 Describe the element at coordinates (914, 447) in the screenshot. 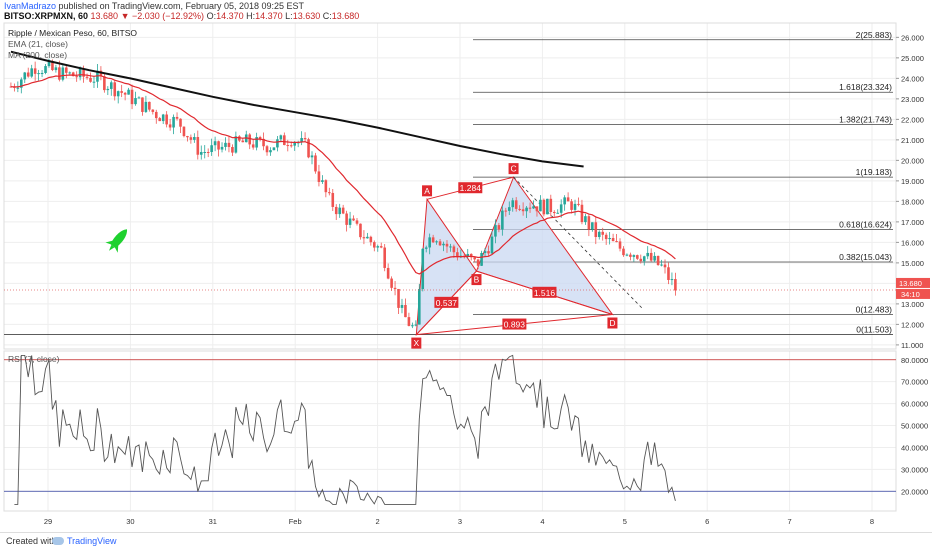

I see `rsi-tick-label: 40.0000` at that location.